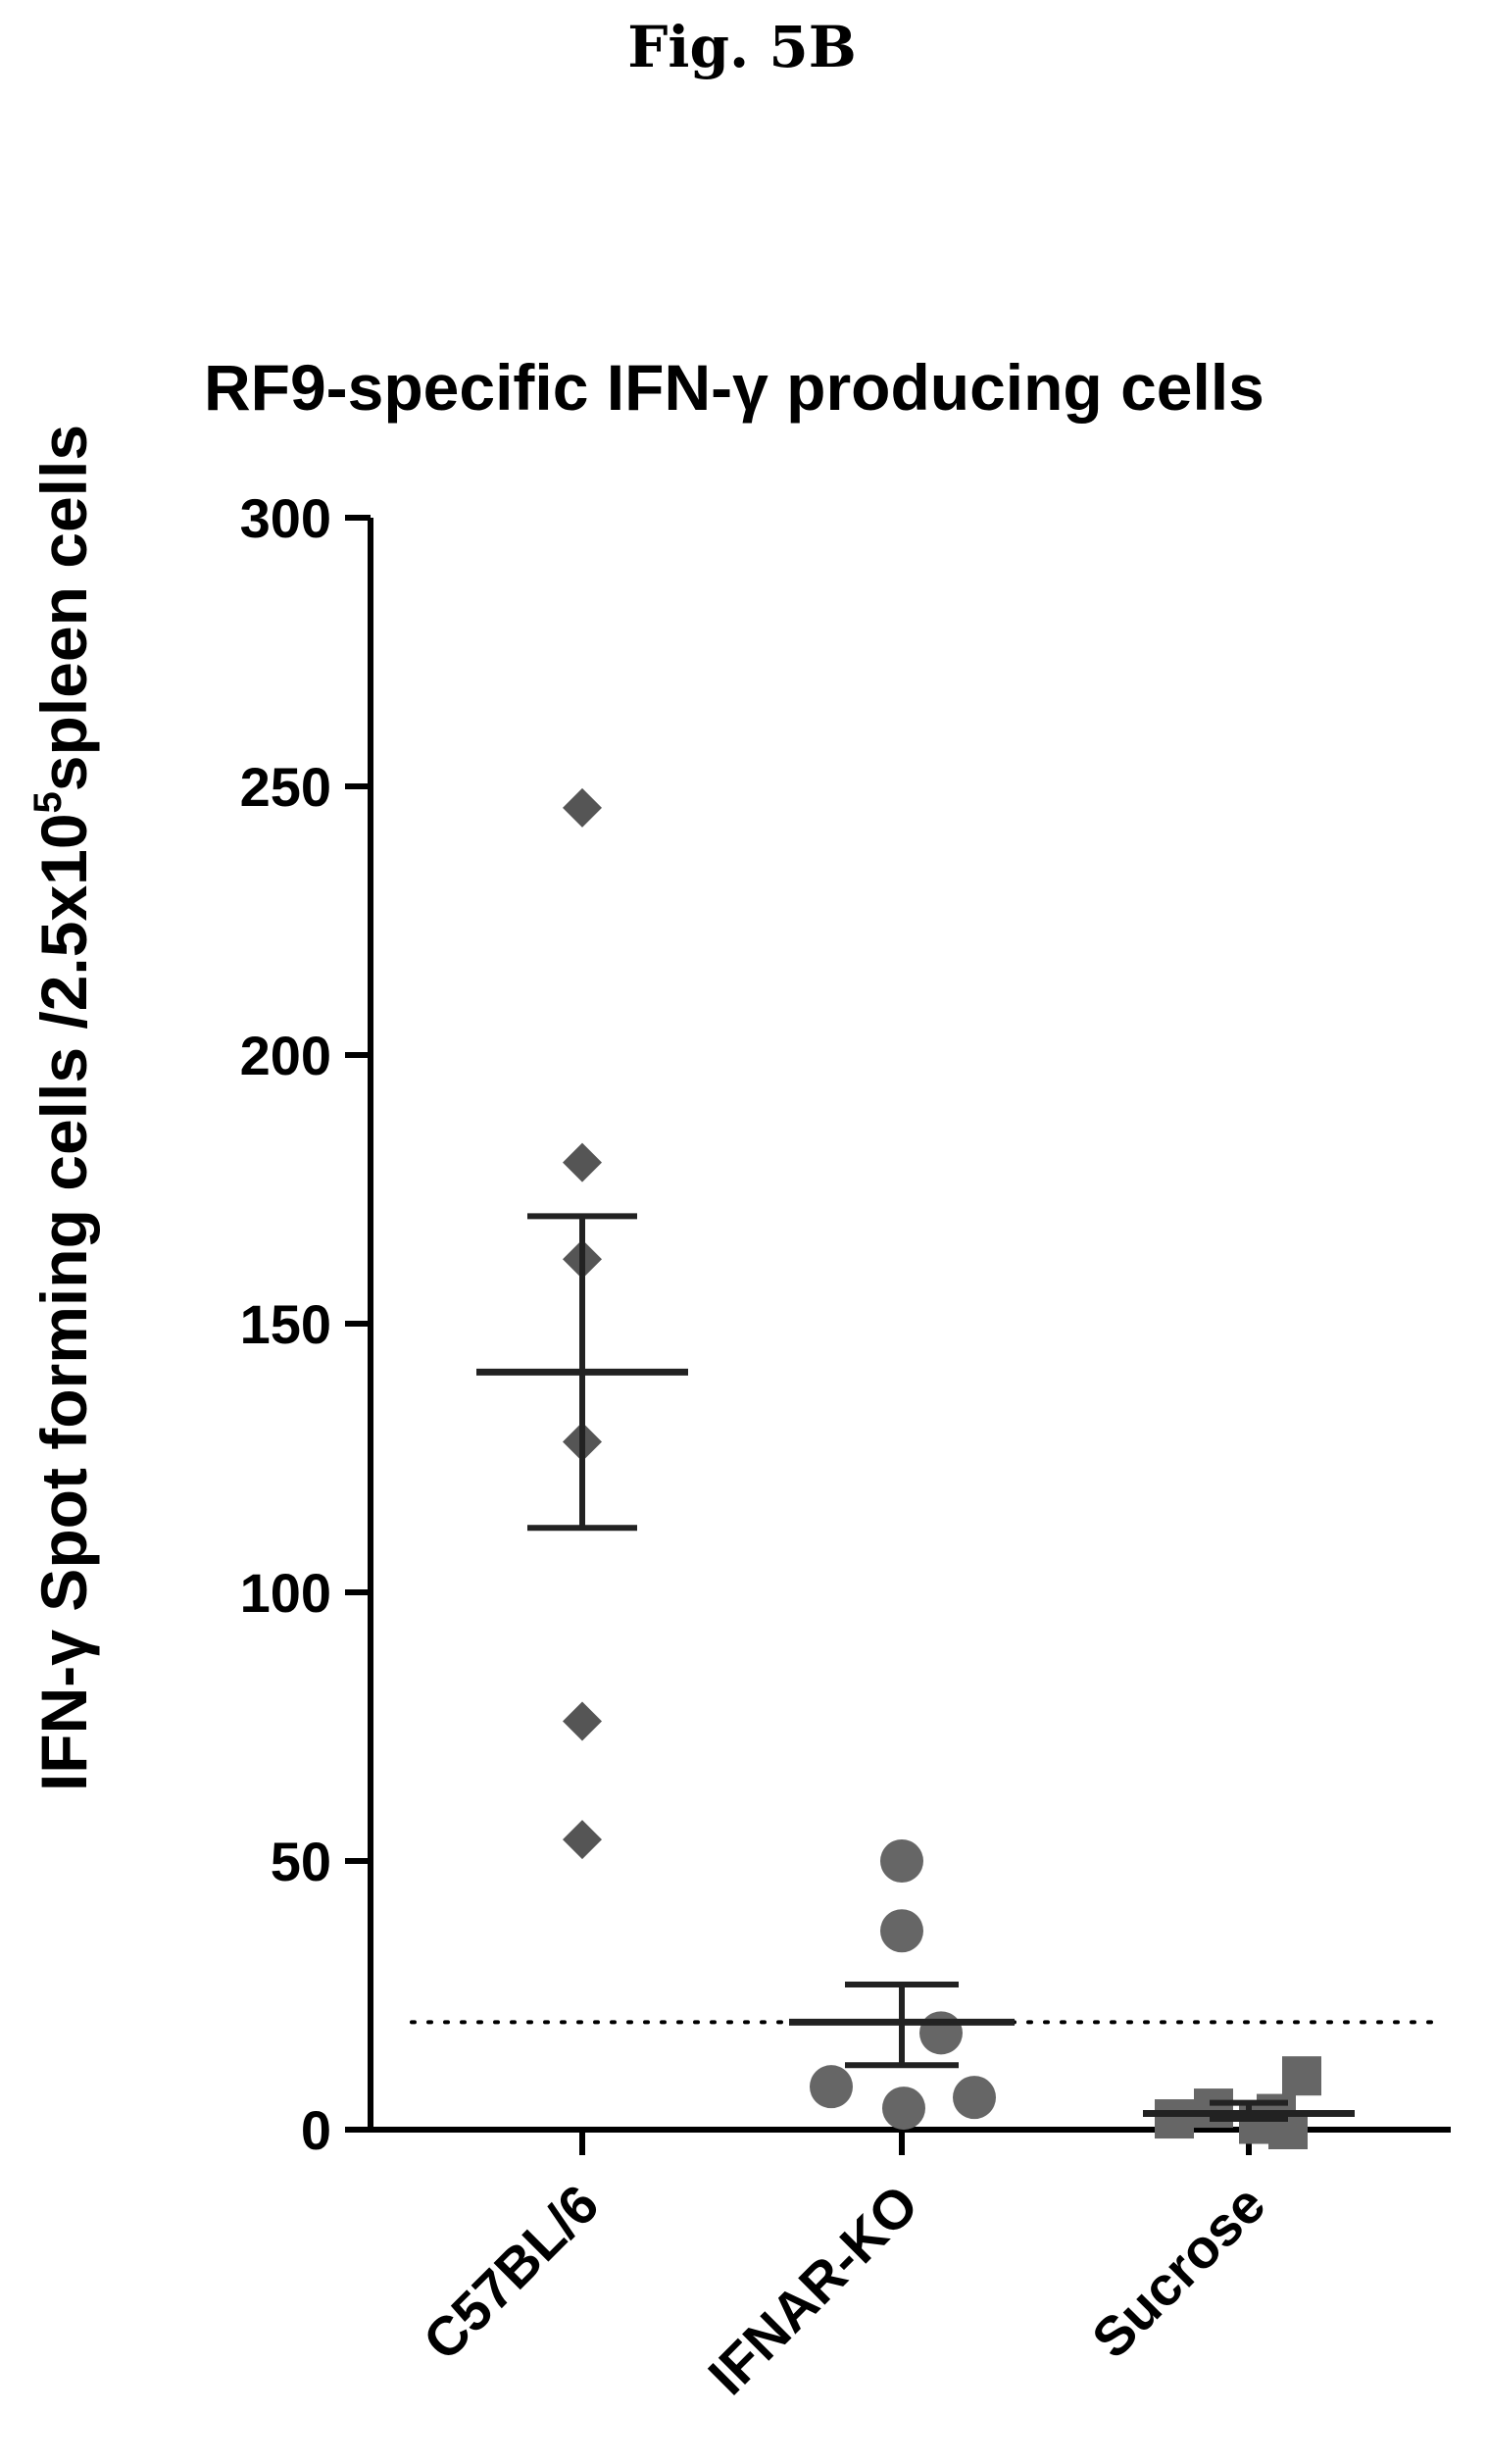  Describe the element at coordinates (285, 787) in the screenshot. I see `y-tick-label: 250` at that location.